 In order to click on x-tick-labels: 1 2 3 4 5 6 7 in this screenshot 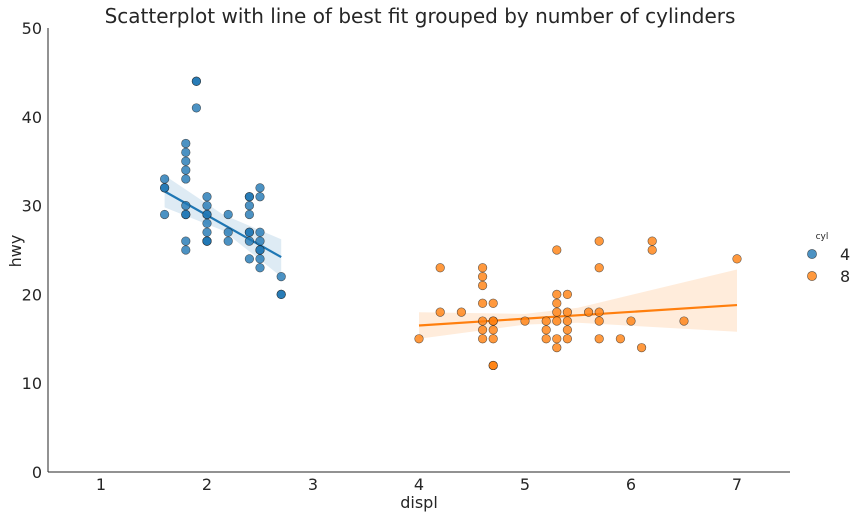, I will do `click(419, 484)`.